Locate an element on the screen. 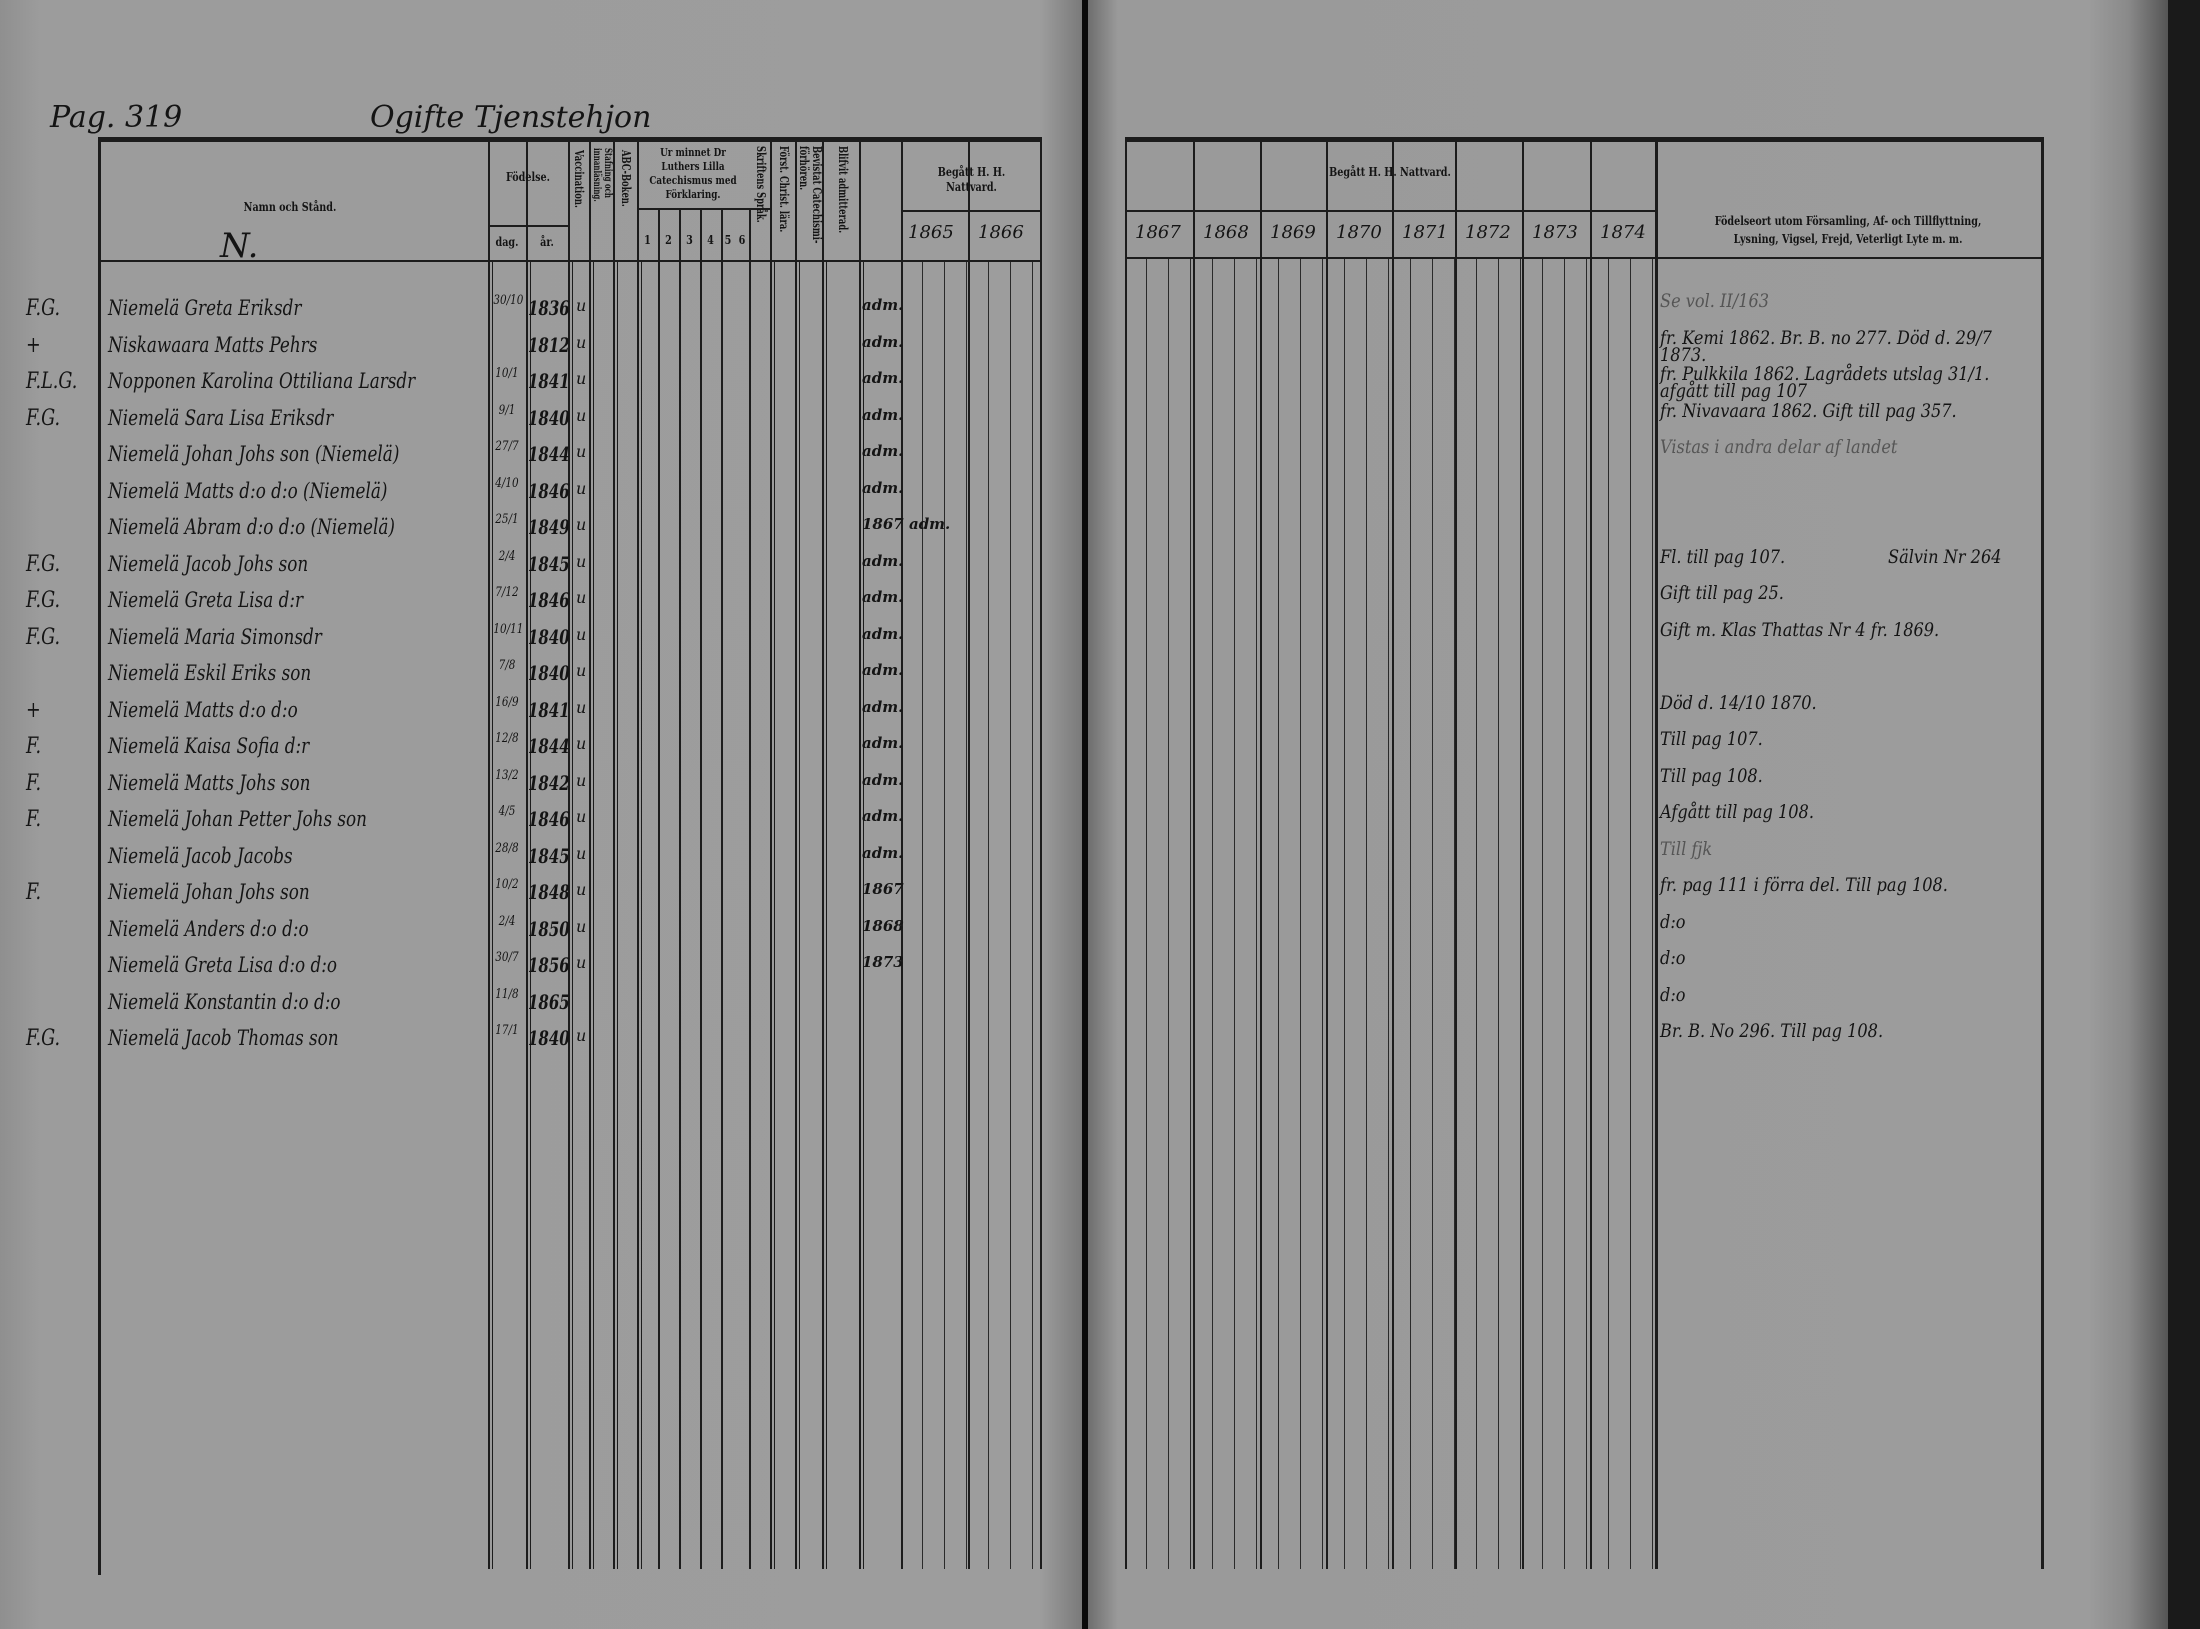 This screenshot has height=1629, width=2200. person-name: Niemelä Jacob Jacobs is located at coordinates (200, 855).